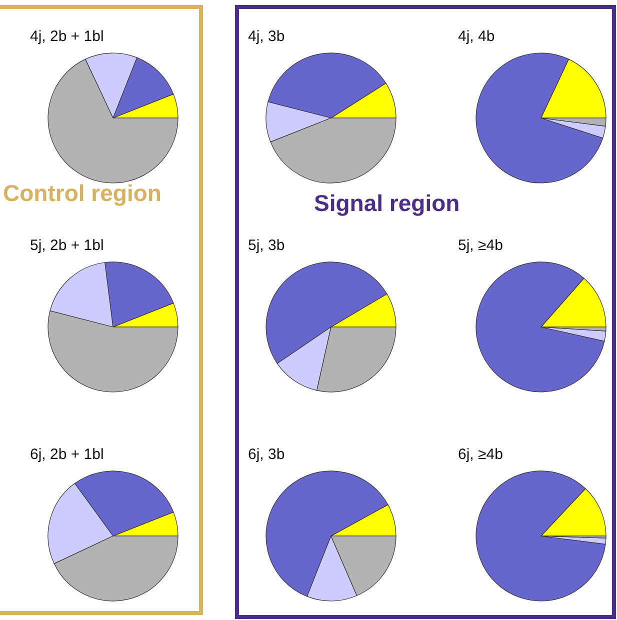 This screenshot has height=620, width=617. I want to click on chart-title: 6j, ≥4b, so click(480, 454).